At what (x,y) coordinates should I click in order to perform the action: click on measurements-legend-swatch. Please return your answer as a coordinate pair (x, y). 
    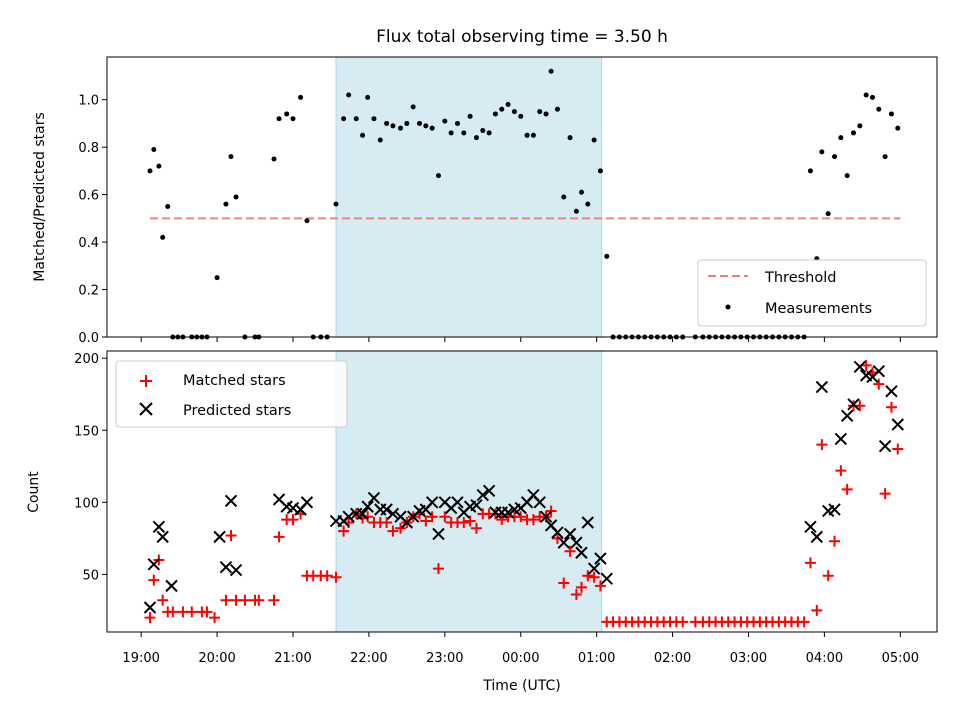
    Looking at the image, I should click on (728, 307).